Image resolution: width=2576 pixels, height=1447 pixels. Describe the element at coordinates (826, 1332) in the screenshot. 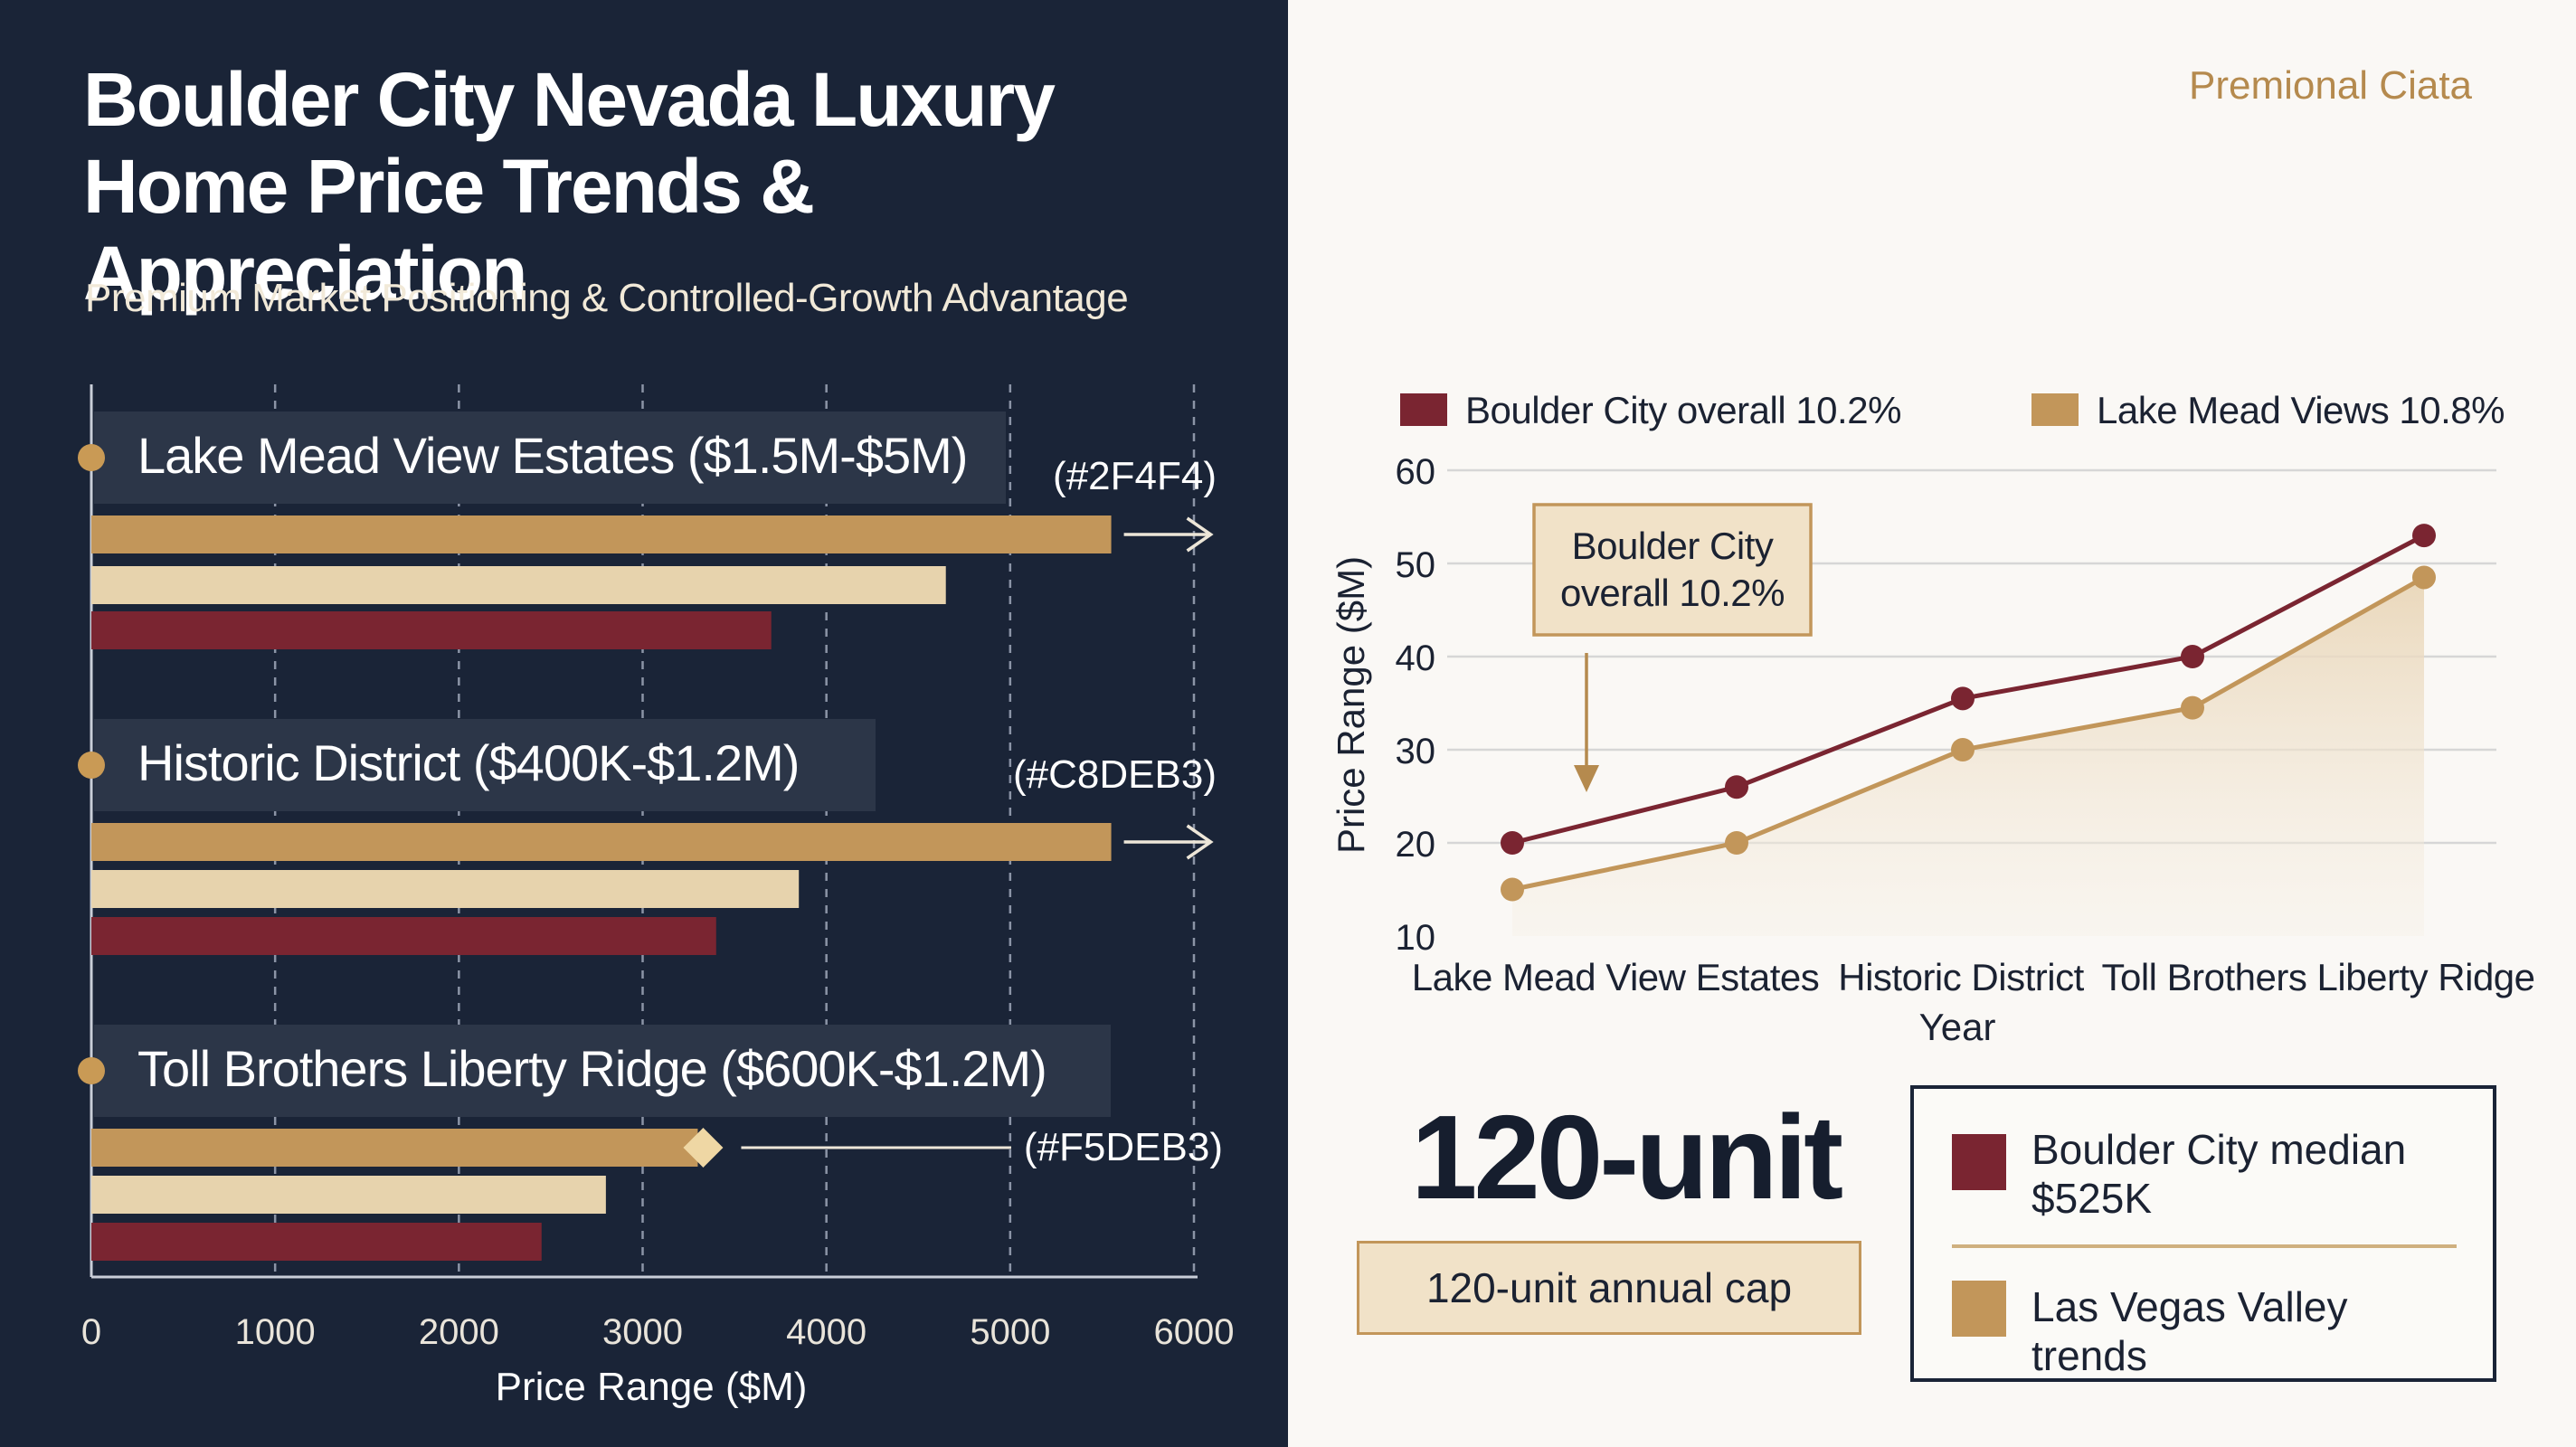

I see `x-tick-label: 4000` at that location.